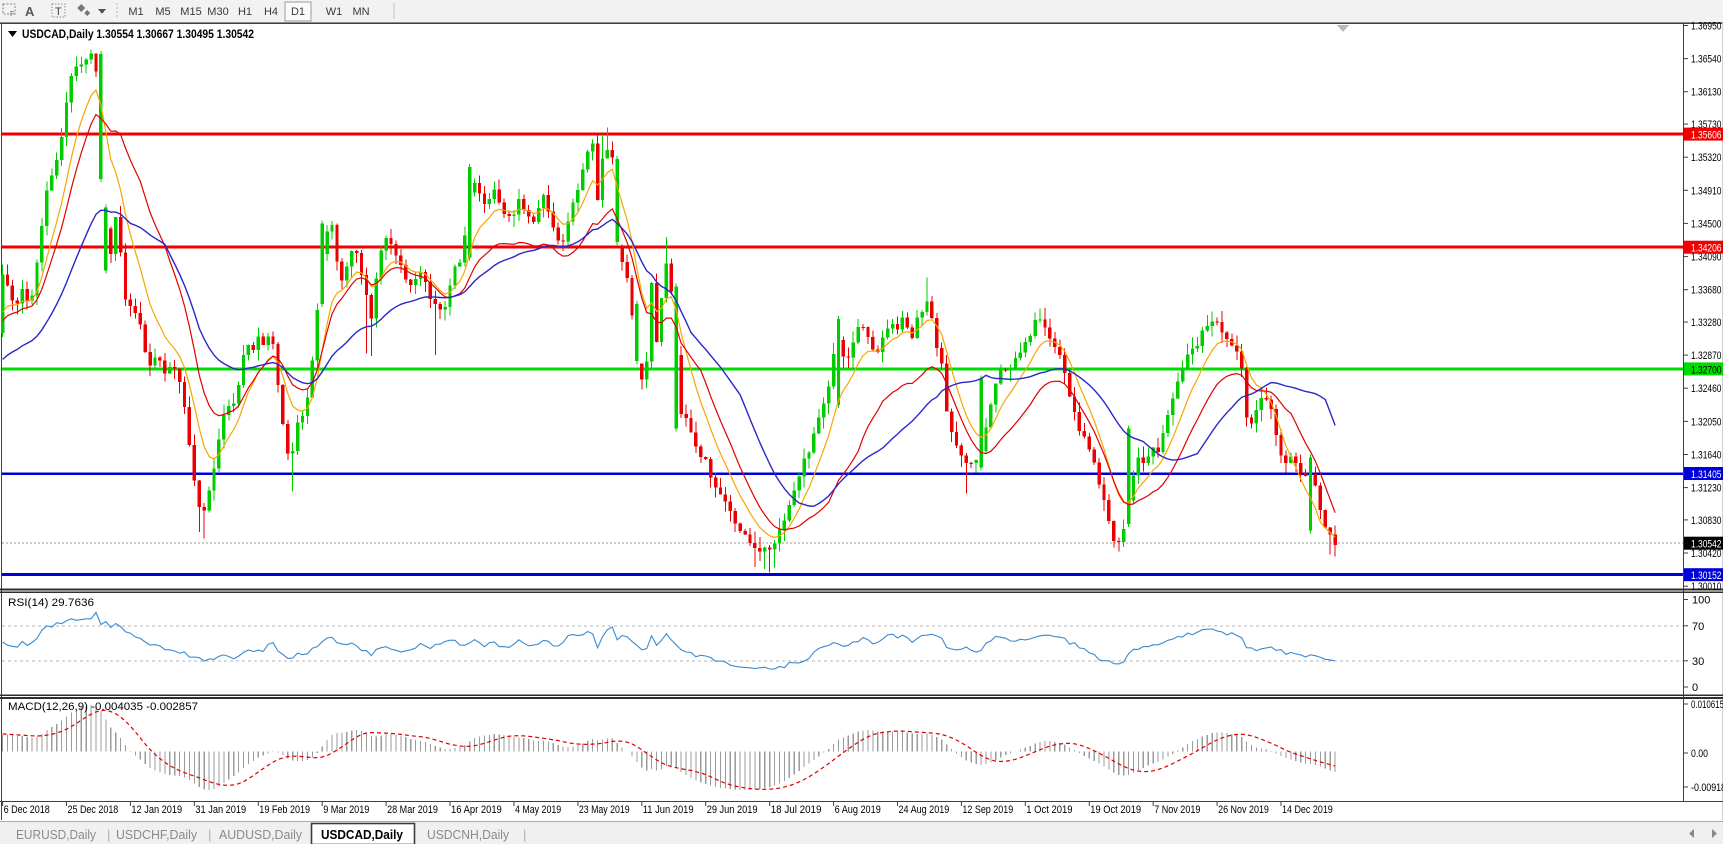  I want to click on svg-text: EURUSD,Daily, so click(56, 834).